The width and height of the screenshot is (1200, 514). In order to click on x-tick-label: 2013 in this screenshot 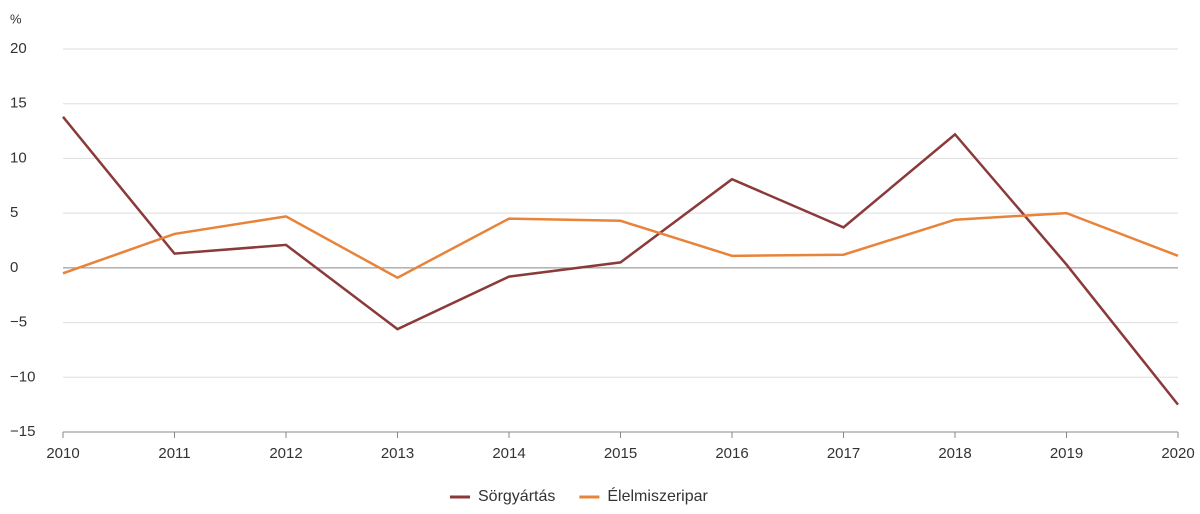, I will do `click(397, 453)`.